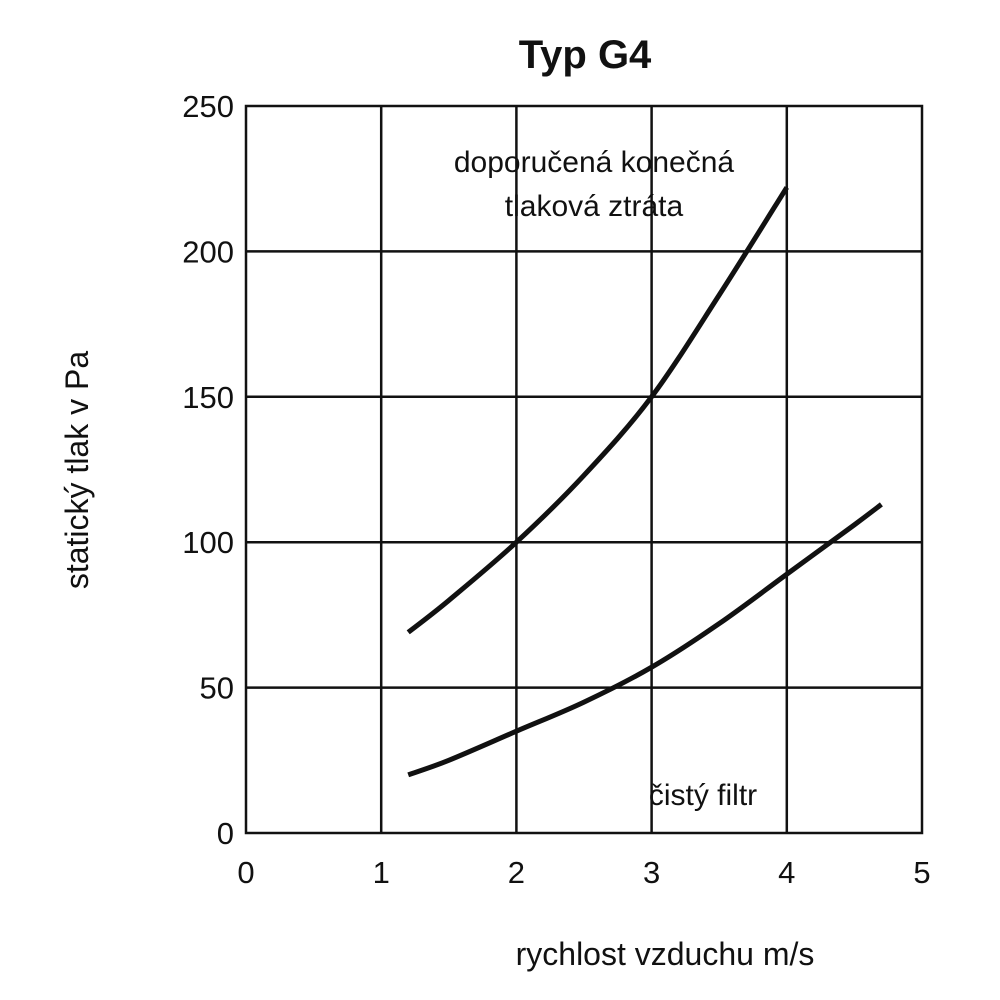 This screenshot has height=1000, width=1000. I want to click on x-tick-label-5: 5, so click(921, 872).